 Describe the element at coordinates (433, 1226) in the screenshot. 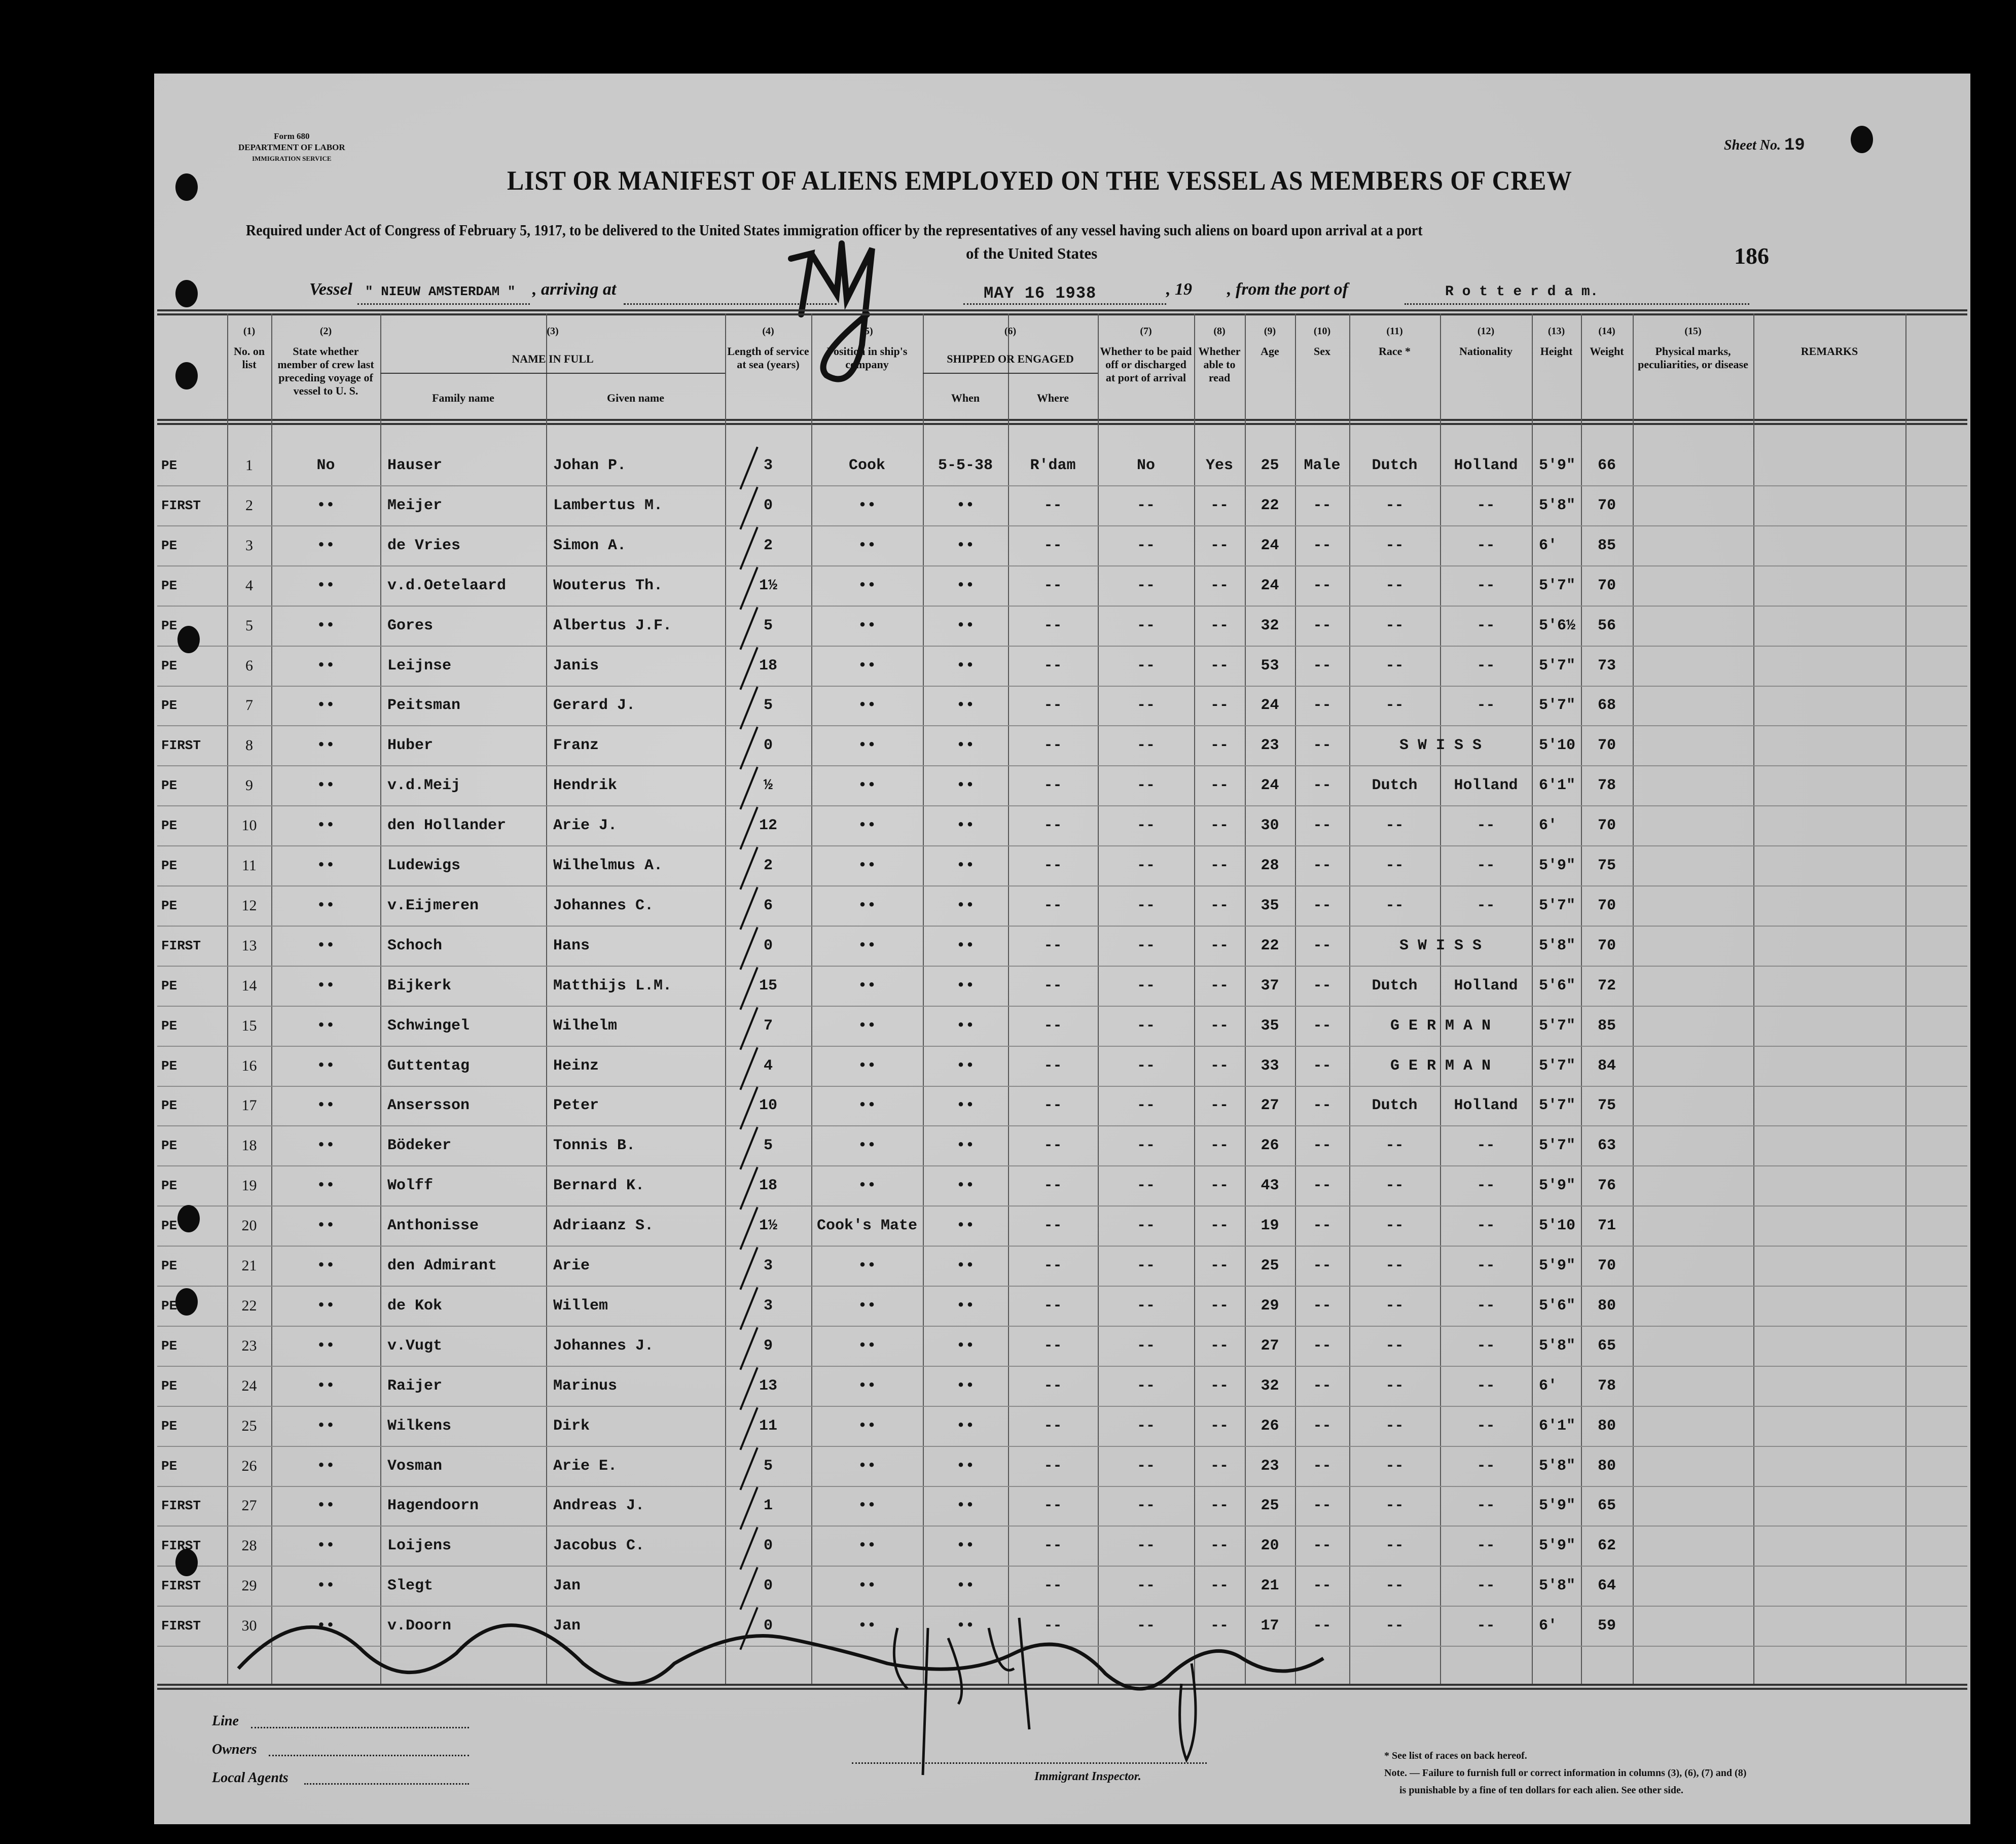

I see `cell-family: Anthonisse` at that location.